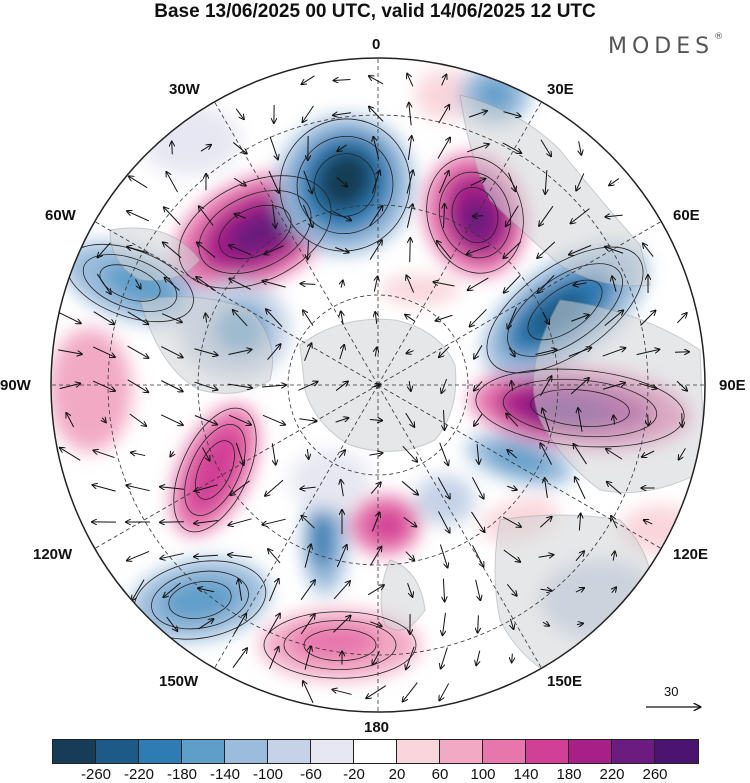  What do you see at coordinates (565, 681) in the screenshot?
I see `lon-label-150e: 150E` at bounding box center [565, 681].